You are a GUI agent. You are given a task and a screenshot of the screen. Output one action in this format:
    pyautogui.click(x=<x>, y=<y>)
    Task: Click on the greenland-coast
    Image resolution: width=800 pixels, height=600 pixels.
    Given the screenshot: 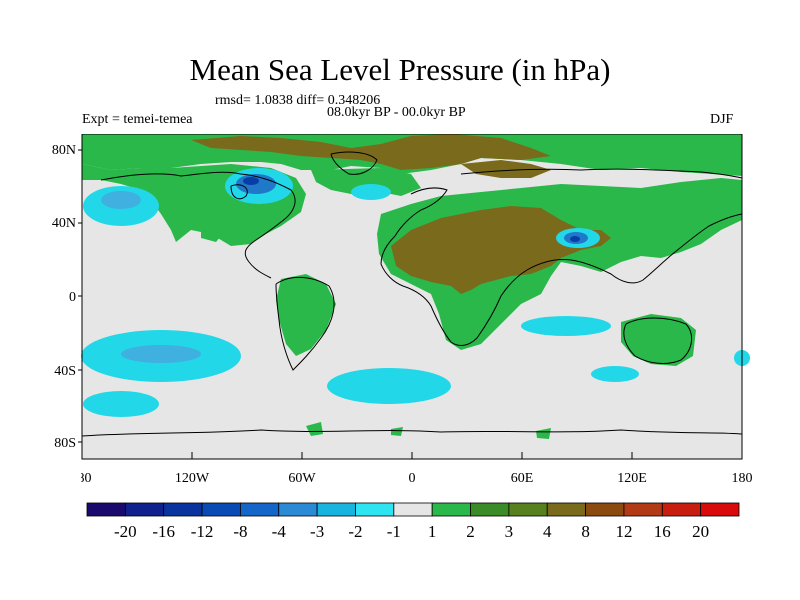 What is the action you would take?
    pyautogui.click(x=354, y=163)
    